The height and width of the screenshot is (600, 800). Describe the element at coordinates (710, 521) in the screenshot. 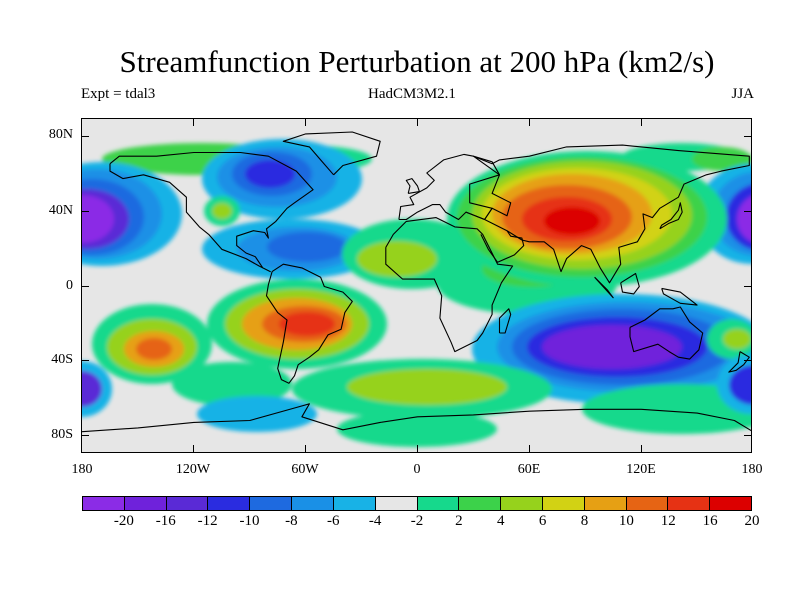

I see `colorbar-label: 16` at that location.